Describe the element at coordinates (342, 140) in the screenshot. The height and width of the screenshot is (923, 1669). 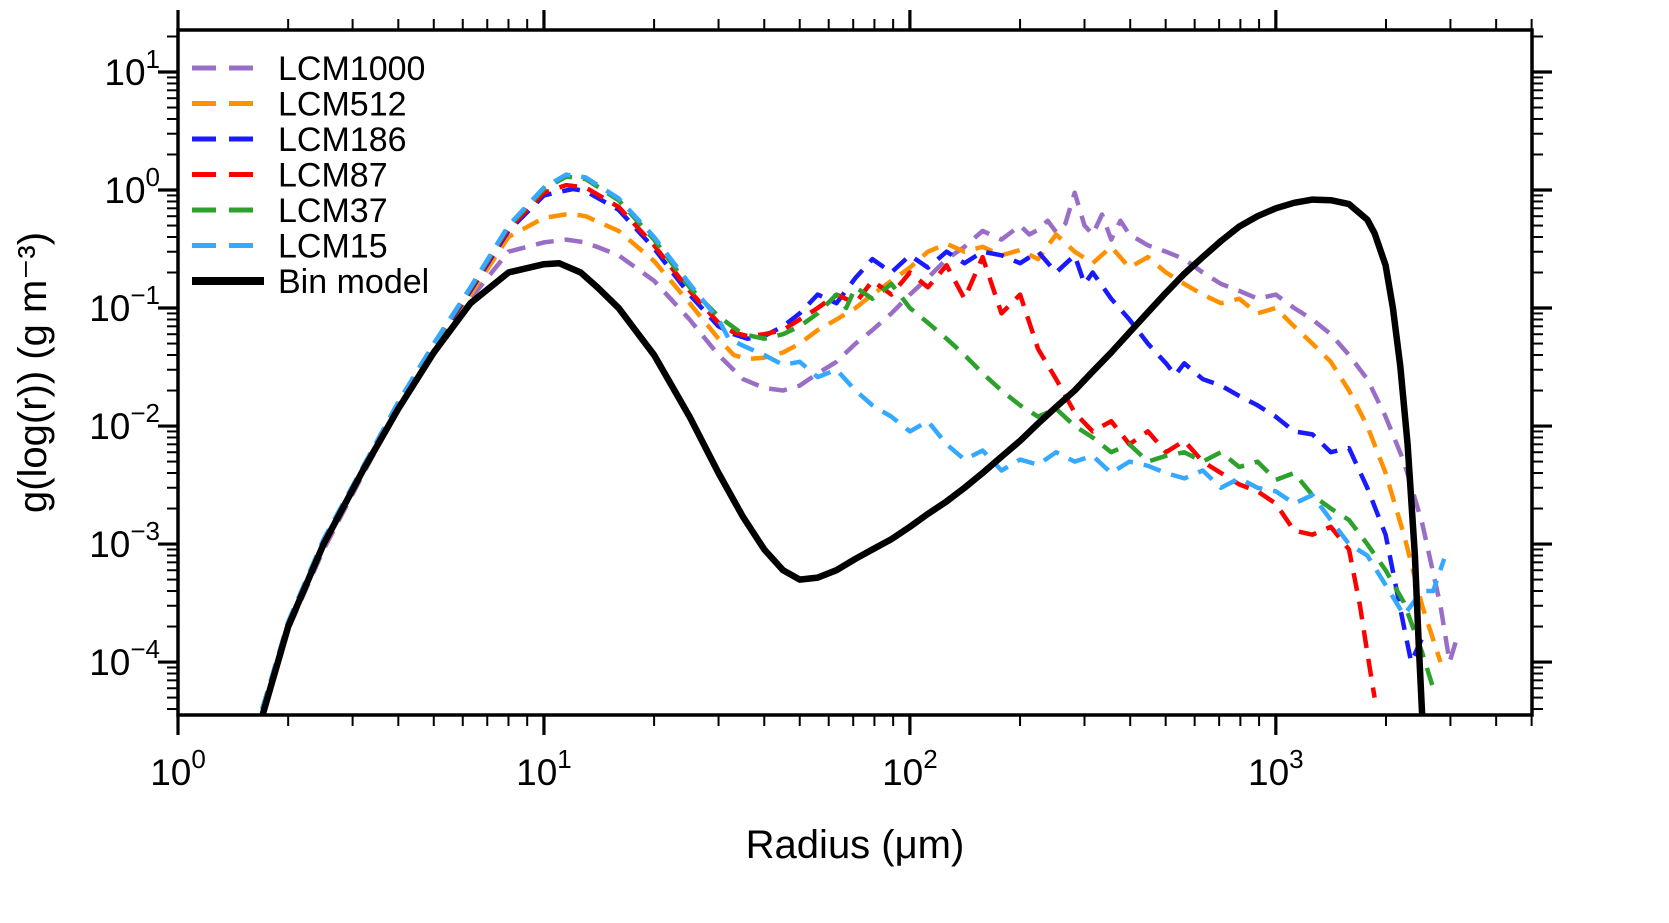
I see `legend-label-lcm186: LCM186` at that location.